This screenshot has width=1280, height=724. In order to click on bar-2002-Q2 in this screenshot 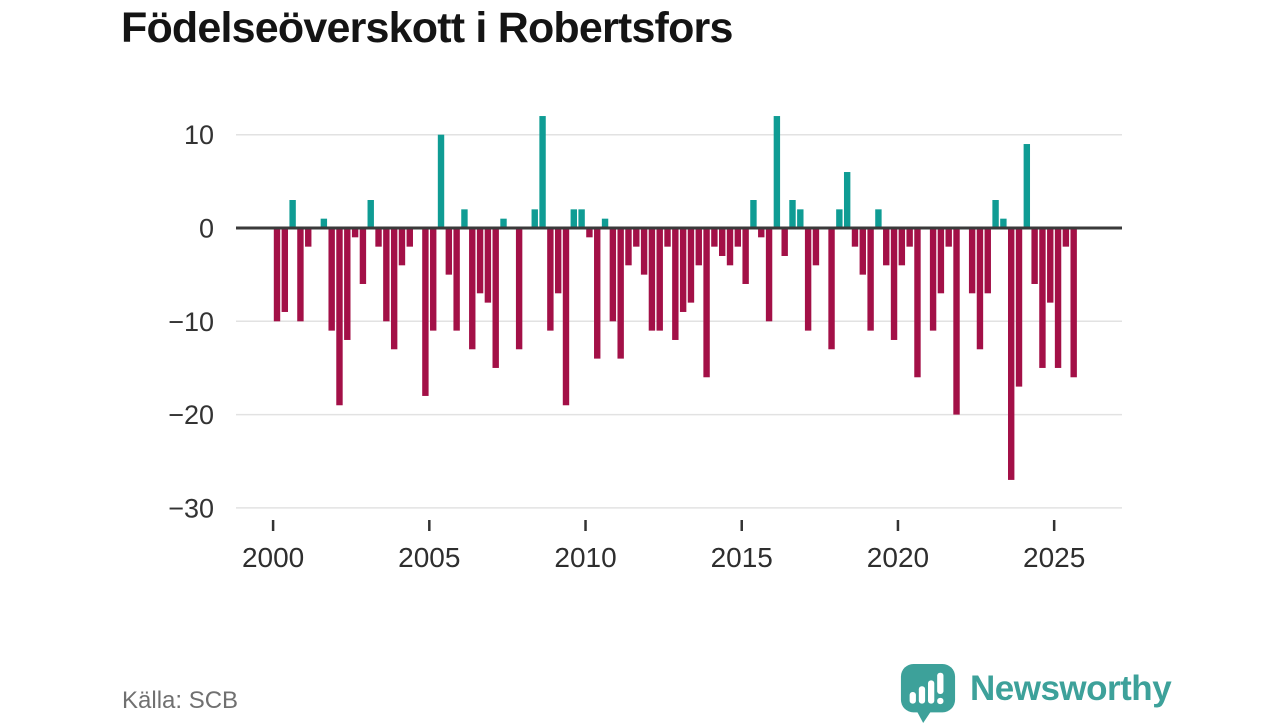, I will do `click(347, 284)`.